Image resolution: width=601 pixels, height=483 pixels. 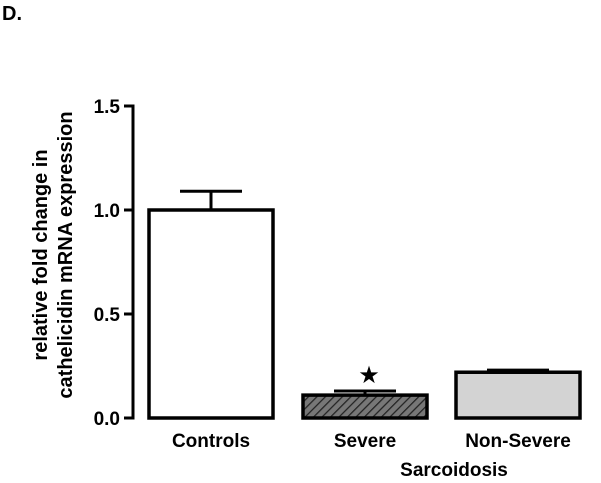 What do you see at coordinates (365, 406) in the screenshot?
I see `bar-severe` at bounding box center [365, 406].